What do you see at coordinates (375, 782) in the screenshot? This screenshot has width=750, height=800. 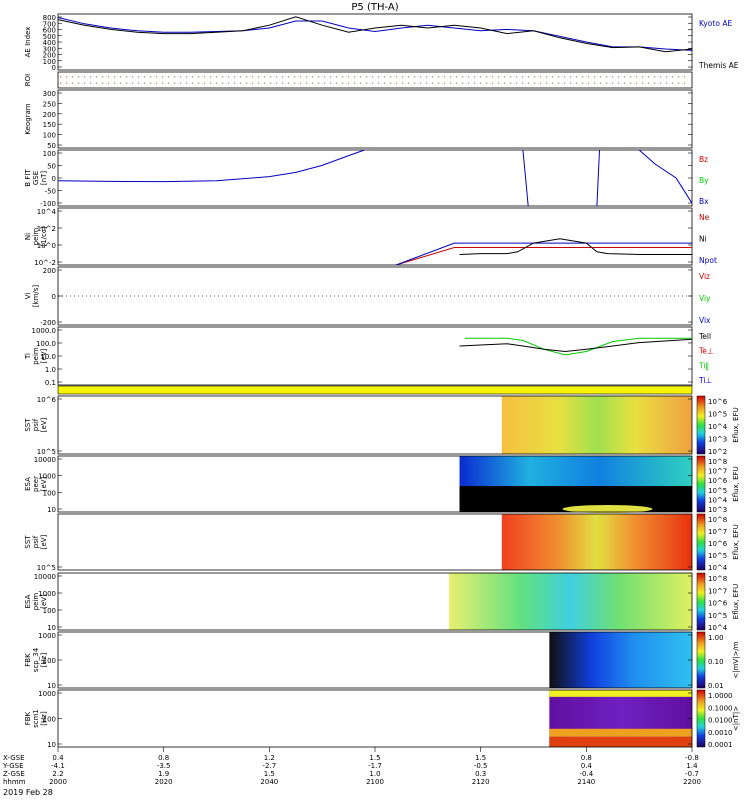 I see `x-tick-label: 2100` at bounding box center [375, 782].